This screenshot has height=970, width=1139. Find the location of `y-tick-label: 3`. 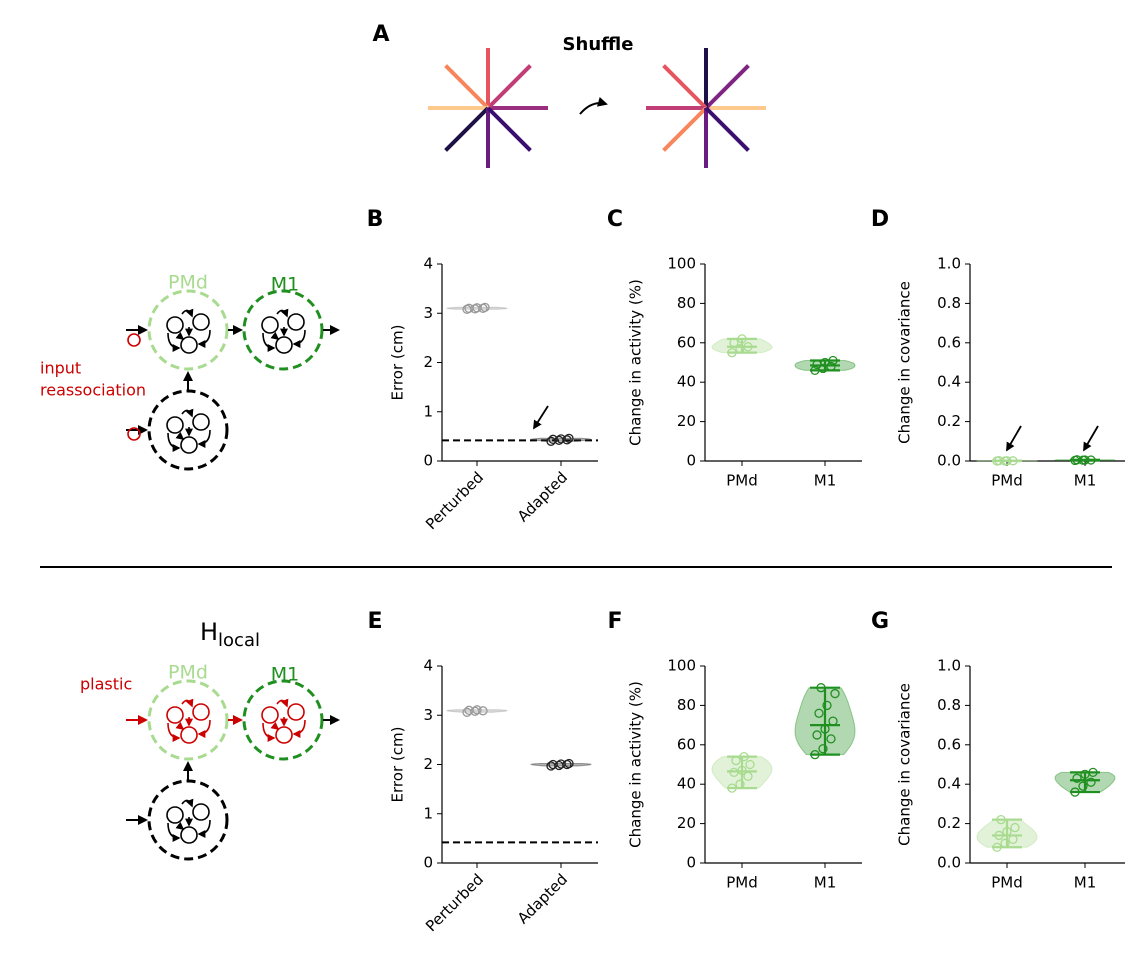

y-tick-label: 3 is located at coordinates (428, 313).